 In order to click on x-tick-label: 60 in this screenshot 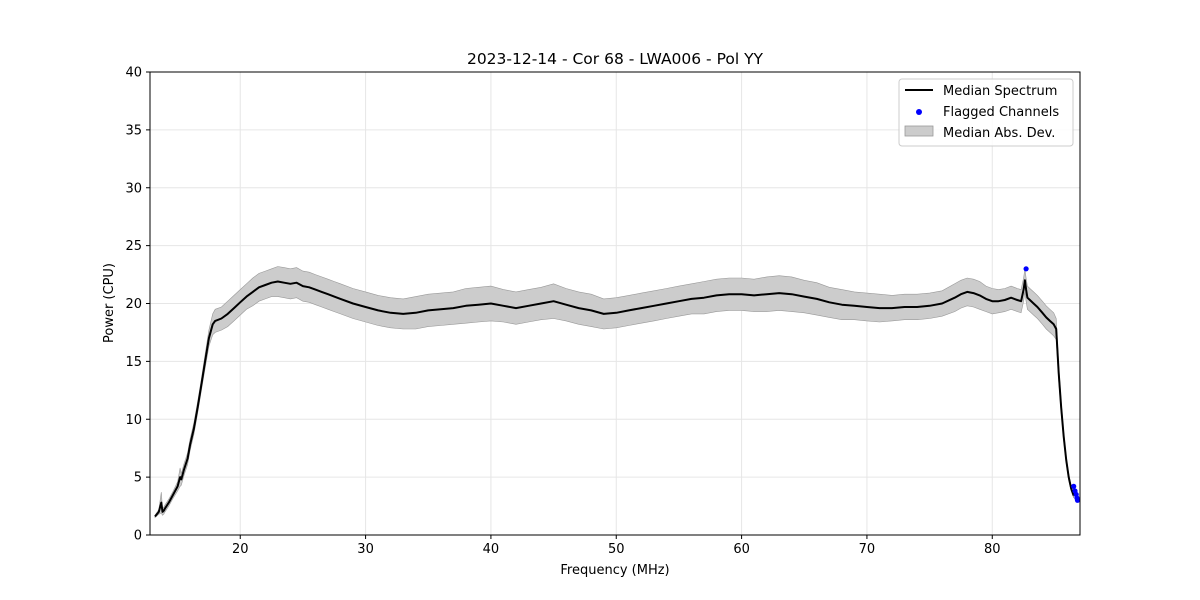, I will do `click(741, 549)`.